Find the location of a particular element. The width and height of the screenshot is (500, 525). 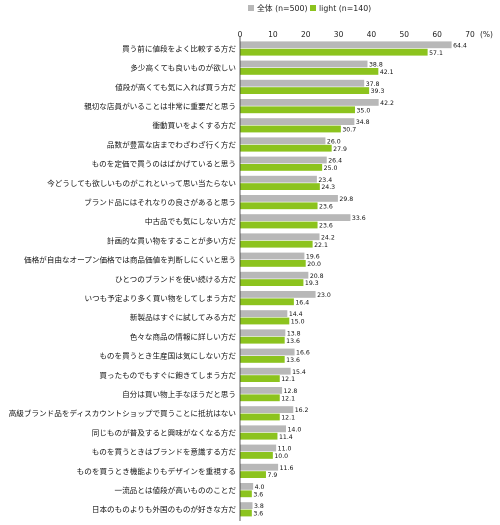

value-label-all: 4.0 is located at coordinates (260, 487).